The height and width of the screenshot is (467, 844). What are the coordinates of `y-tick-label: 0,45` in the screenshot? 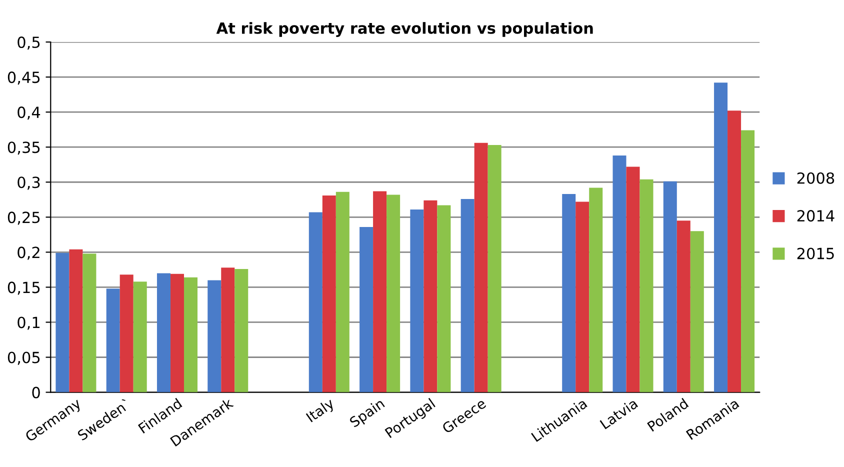 It's located at (24, 78).